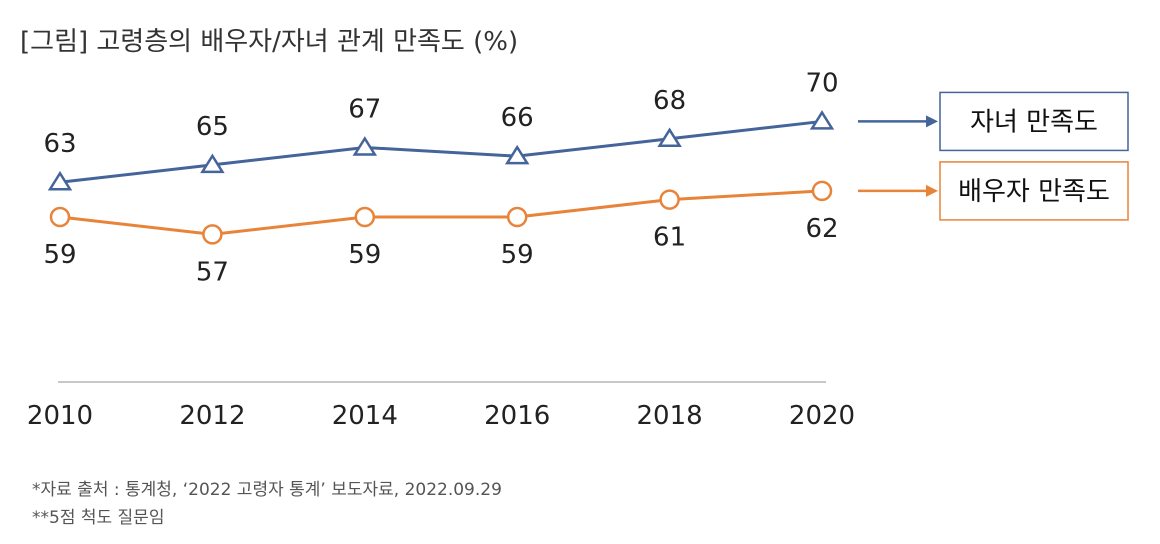 This screenshot has width=1160, height=544. What do you see at coordinates (822, 416) in the screenshot?
I see `x-tick-label: 2020` at bounding box center [822, 416].